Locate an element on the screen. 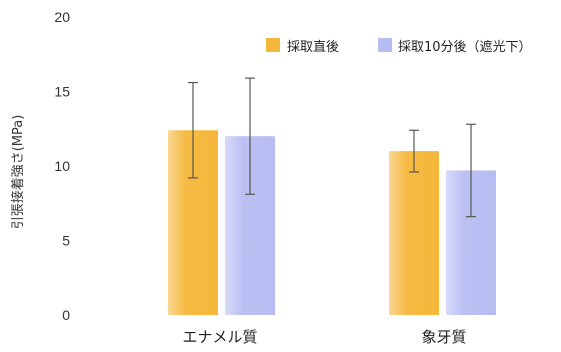 The image size is (561, 352). y-tick-label: 10 is located at coordinates (62, 166).